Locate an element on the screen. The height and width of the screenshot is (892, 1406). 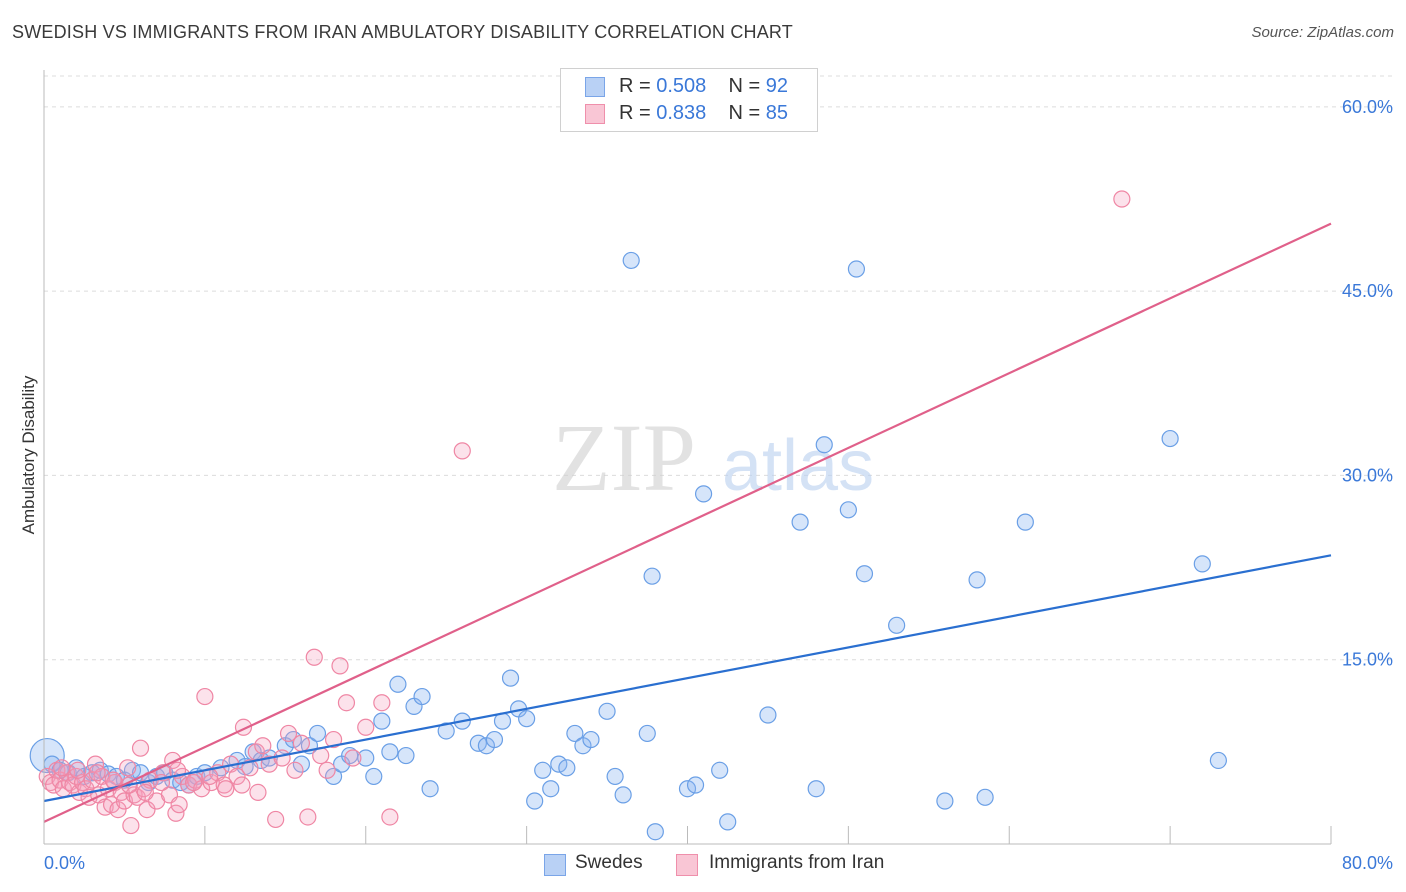
legend-label: Swedes is located at coordinates (609, 862).